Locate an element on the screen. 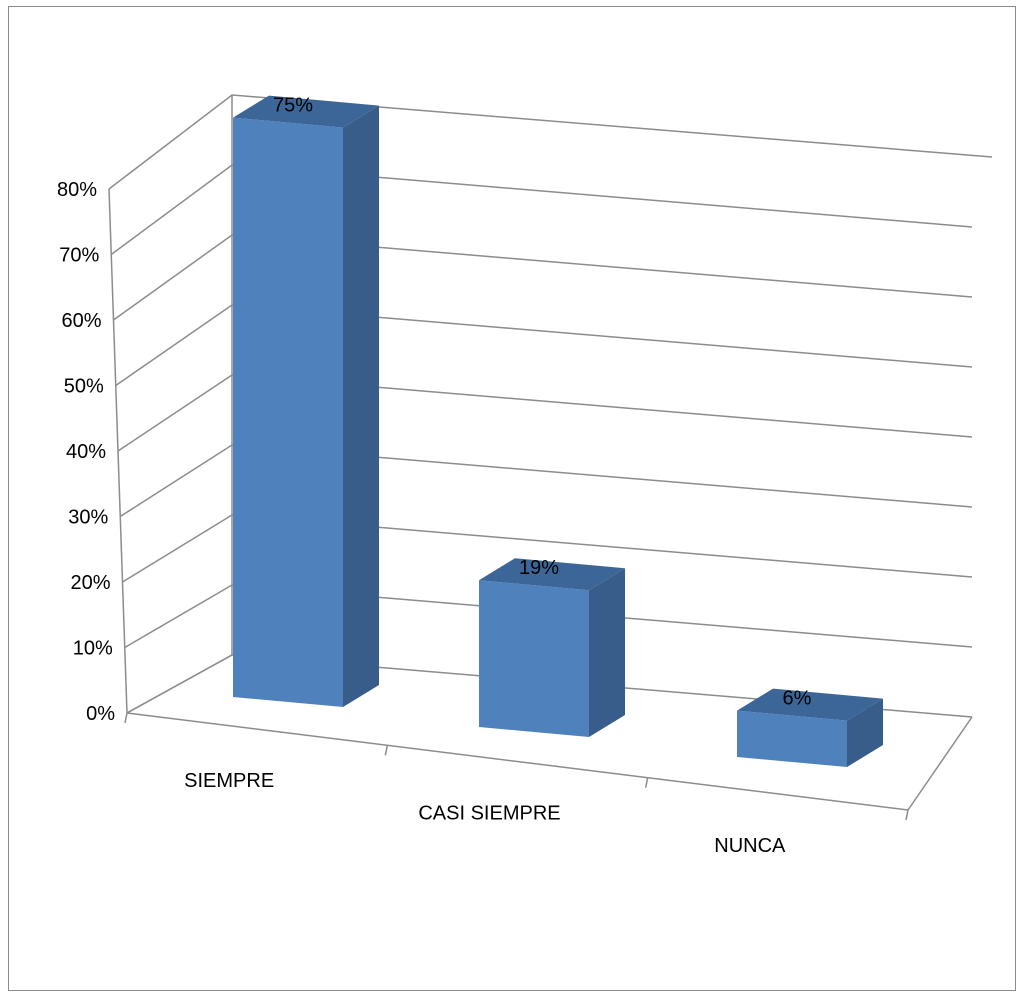 The image size is (1025, 995). floor-left-edge is located at coordinates (179, 684).